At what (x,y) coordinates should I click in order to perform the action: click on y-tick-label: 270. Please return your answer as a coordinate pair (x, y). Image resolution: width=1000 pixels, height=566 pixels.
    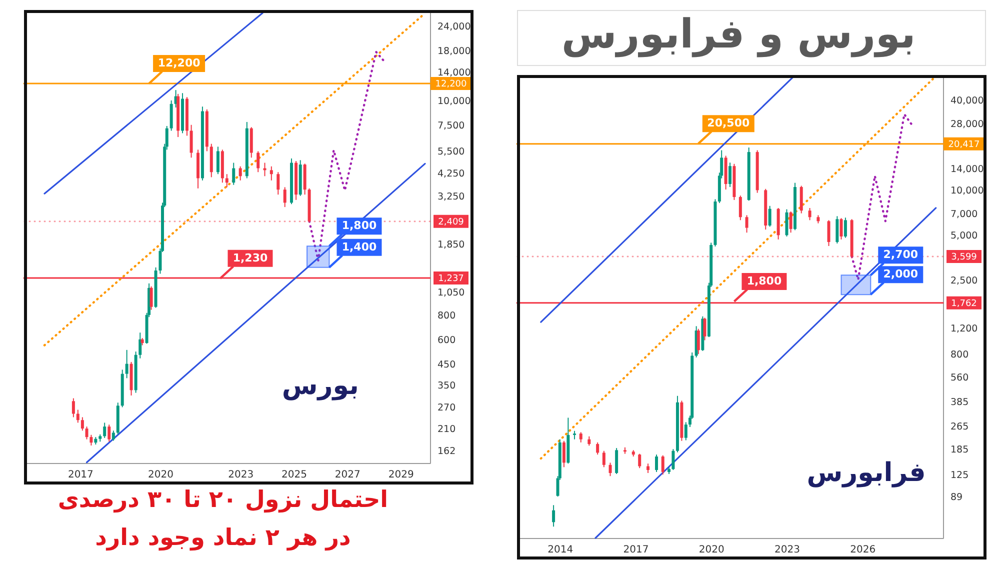
    Looking at the image, I should click on (447, 408).